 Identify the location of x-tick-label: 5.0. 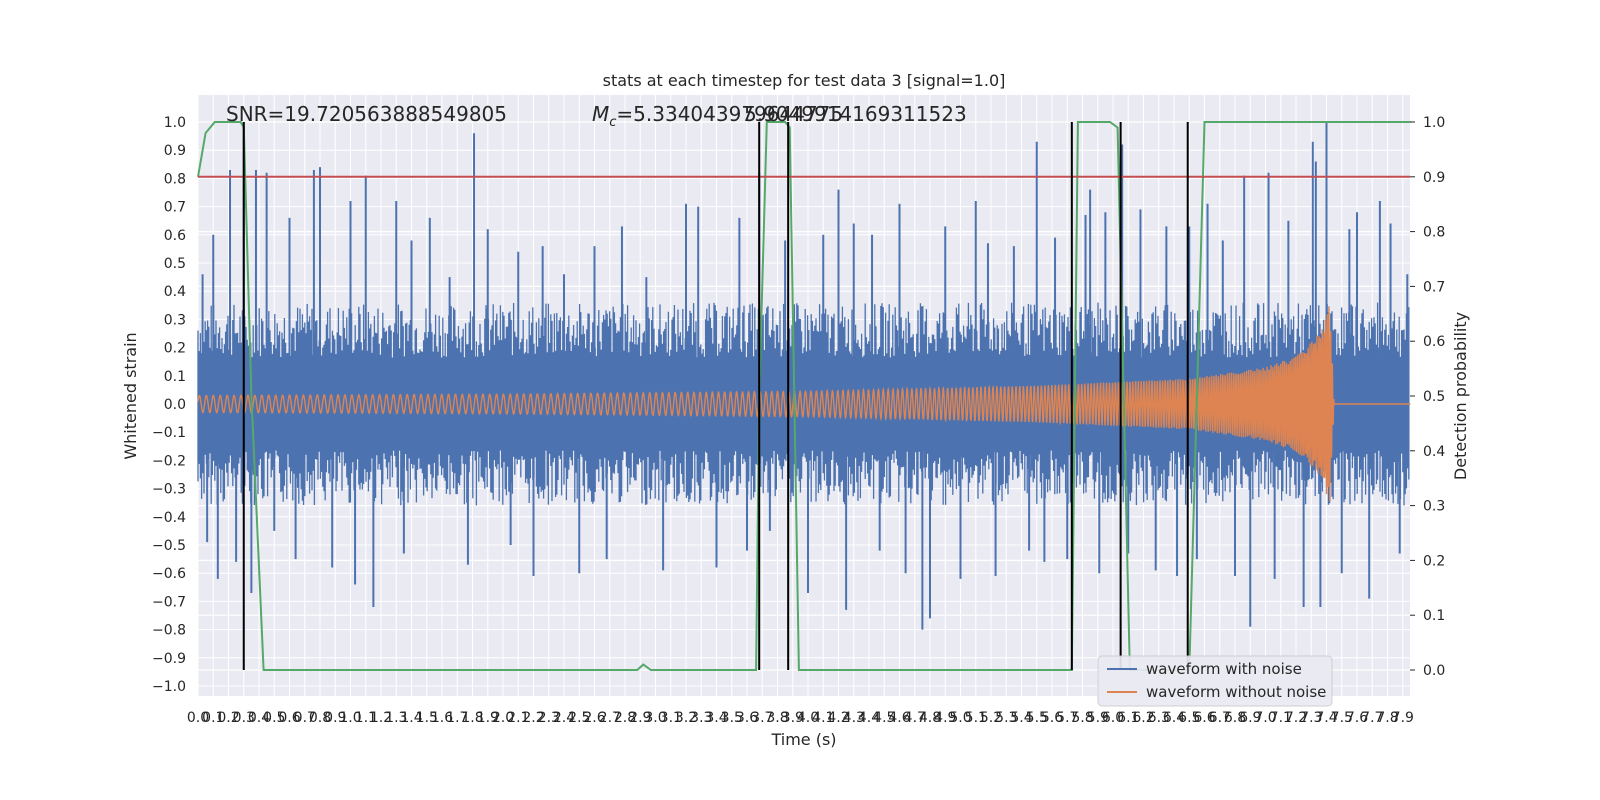
(960, 718).